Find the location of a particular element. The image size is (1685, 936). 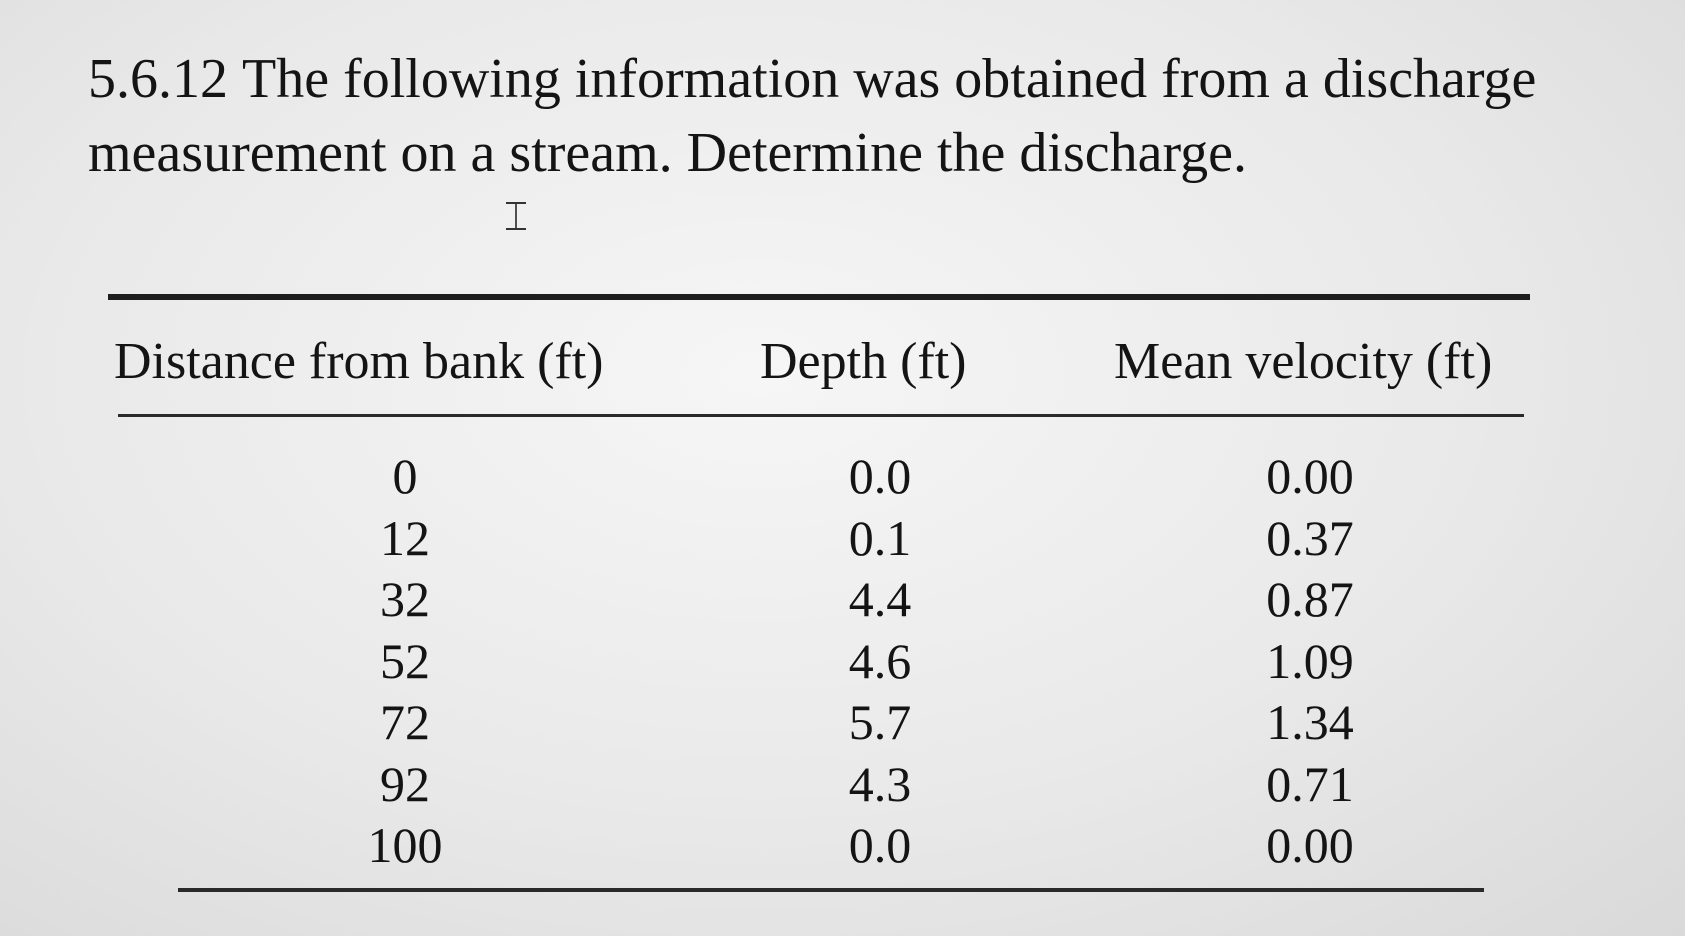

header-distance: Distance from bank (ft) is located at coordinates (359, 361).